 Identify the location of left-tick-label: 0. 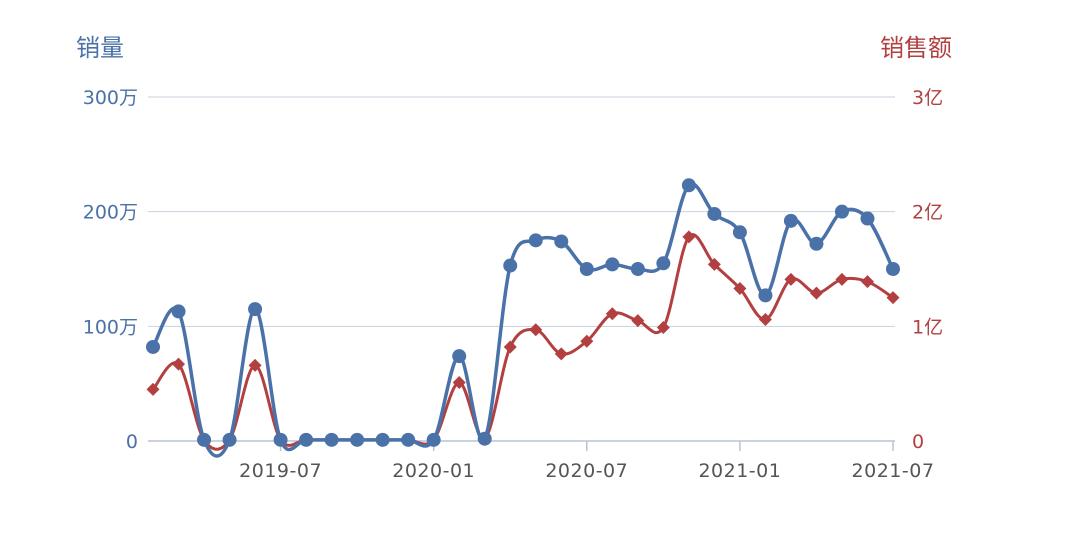
(132, 442).